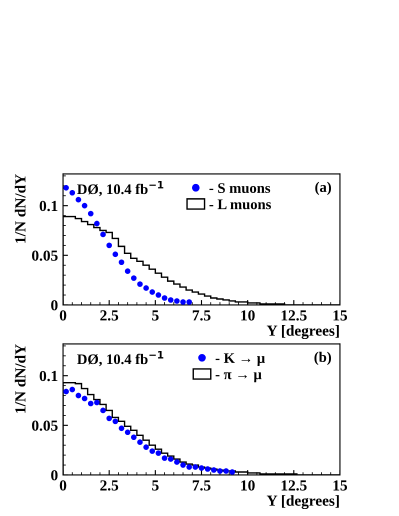 This screenshot has height=516, width=399. What do you see at coordinates (239, 377) in the screenshot?
I see `legend-label: - π → μ` at bounding box center [239, 377].